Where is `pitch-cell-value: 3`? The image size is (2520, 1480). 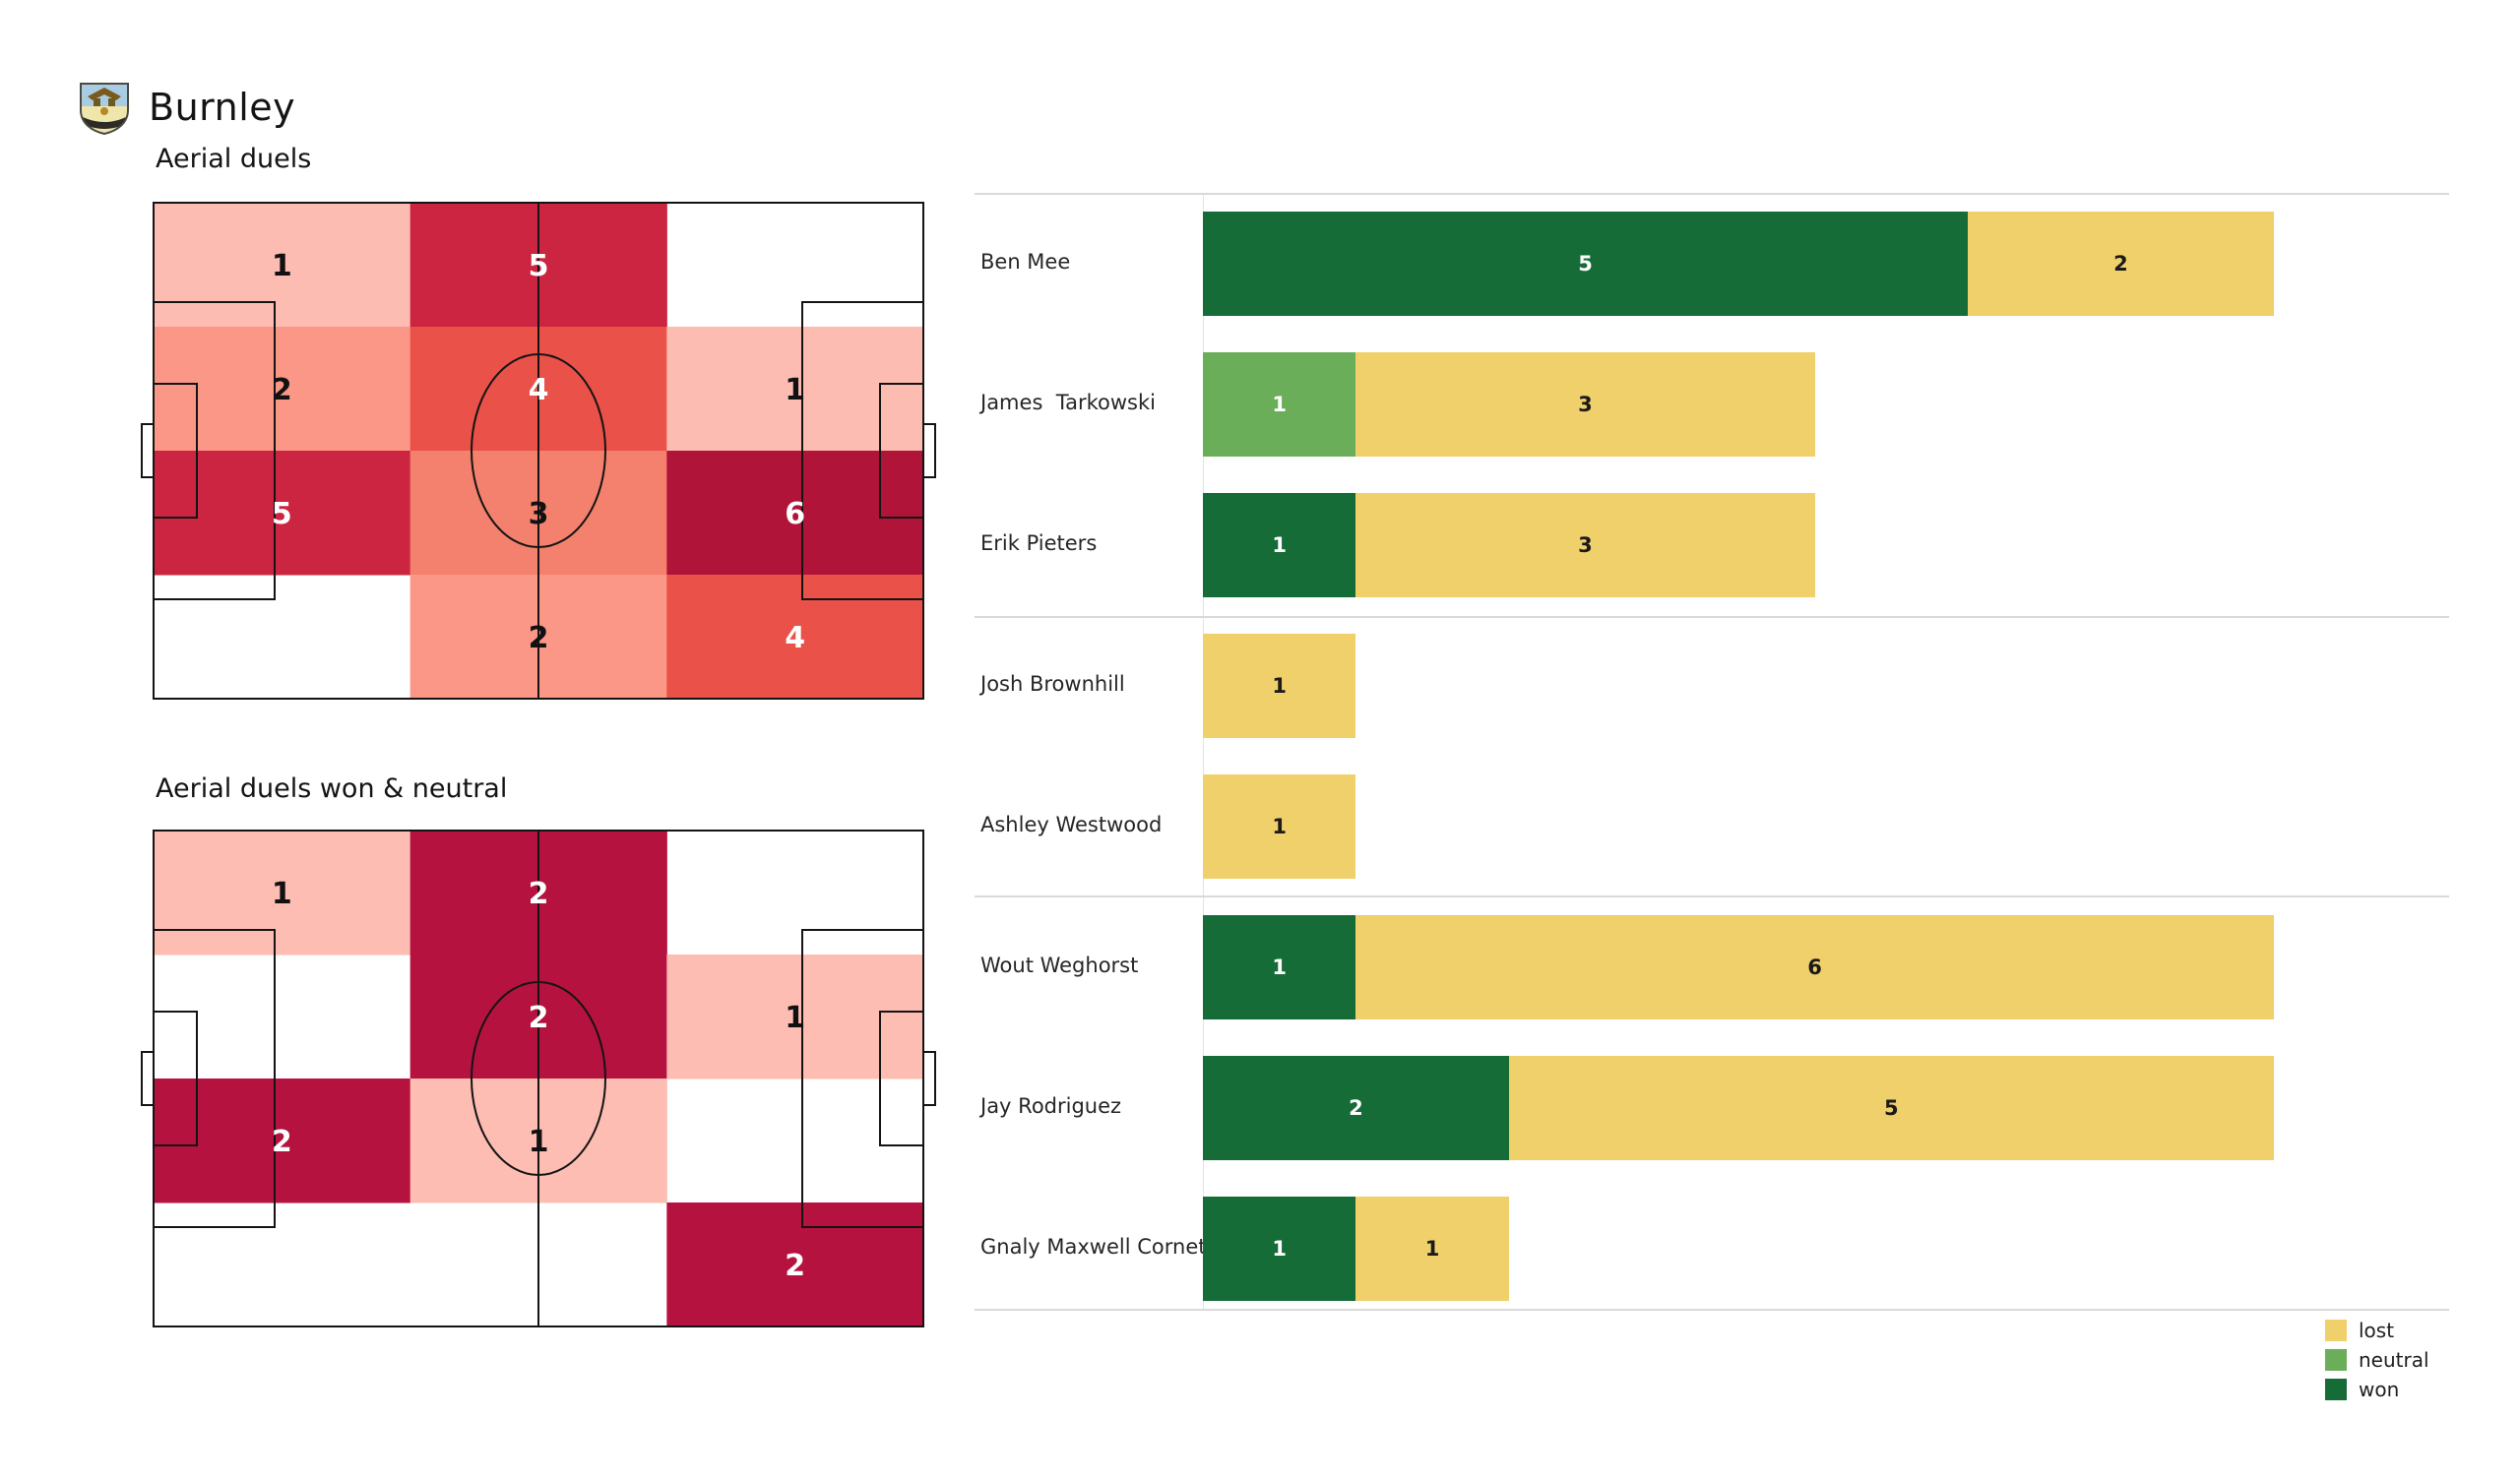 pitch-cell-value: 3 is located at coordinates (539, 514).